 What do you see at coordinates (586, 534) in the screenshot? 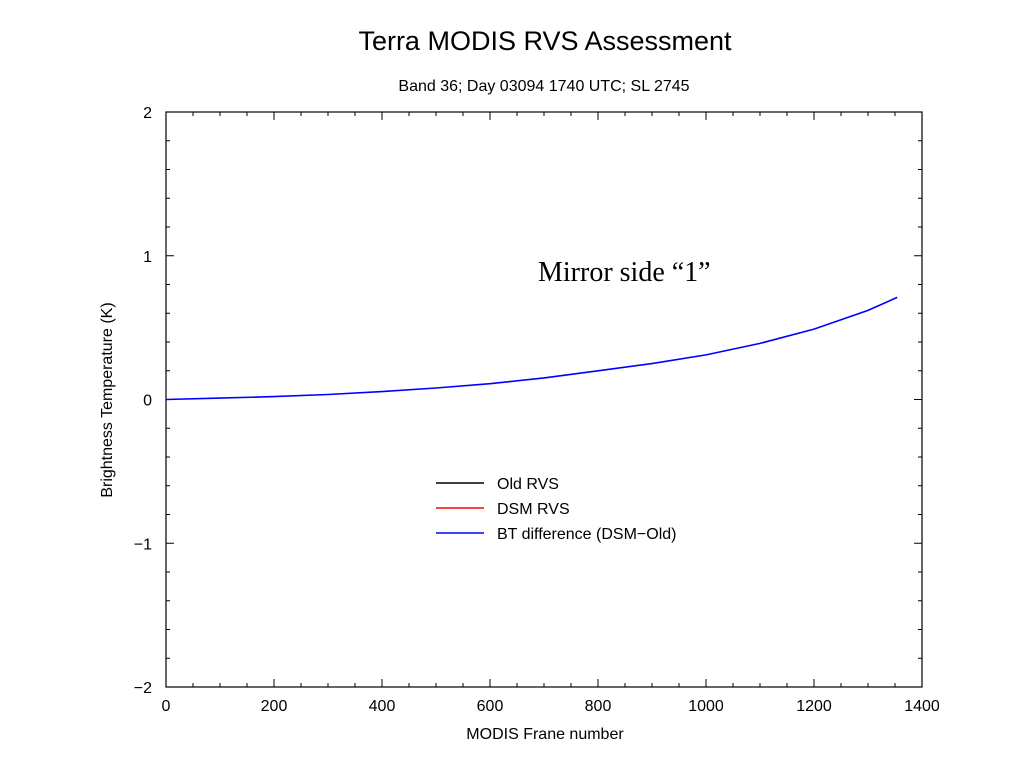
I see `legend-label: BT difference (DSM−Old)` at bounding box center [586, 534].